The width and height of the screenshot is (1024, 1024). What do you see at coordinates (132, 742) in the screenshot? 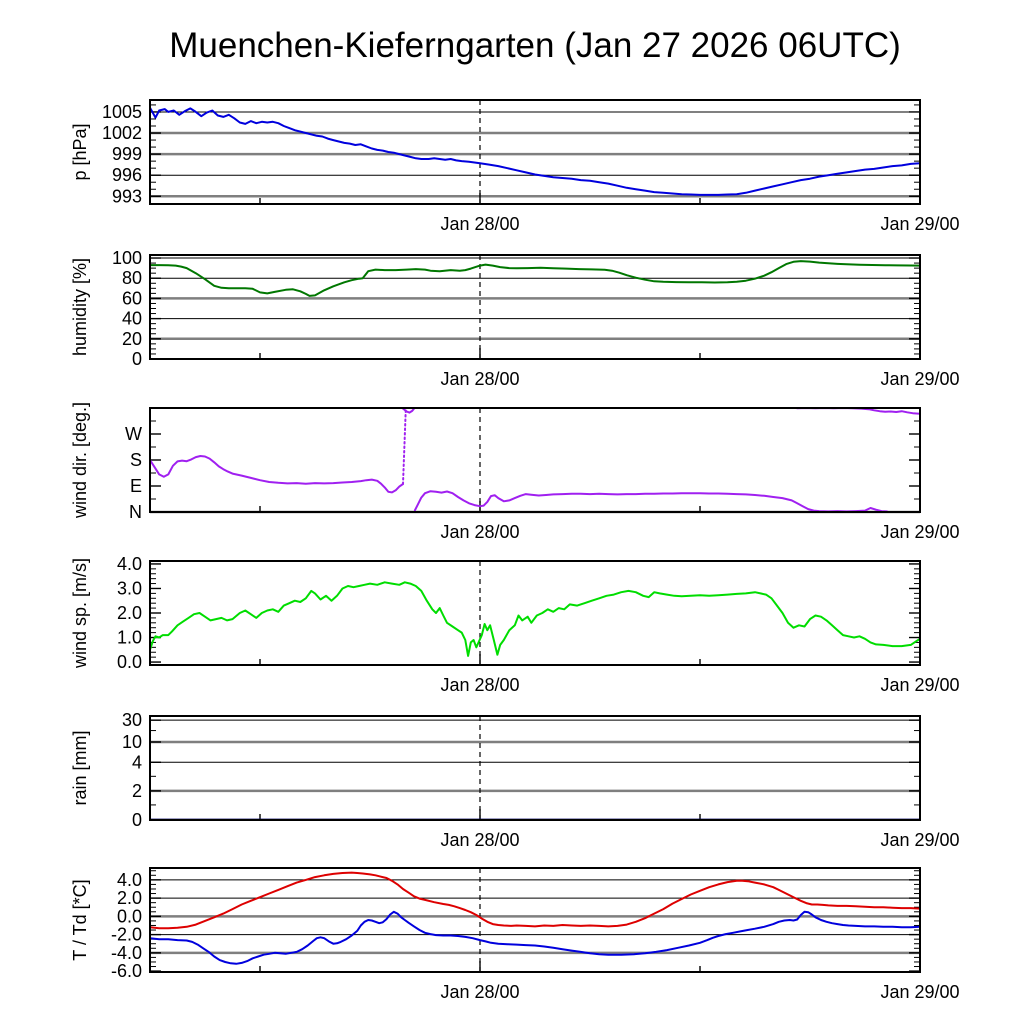
I see `ytick-label-rain: 10` at bounding box center [132, 742].